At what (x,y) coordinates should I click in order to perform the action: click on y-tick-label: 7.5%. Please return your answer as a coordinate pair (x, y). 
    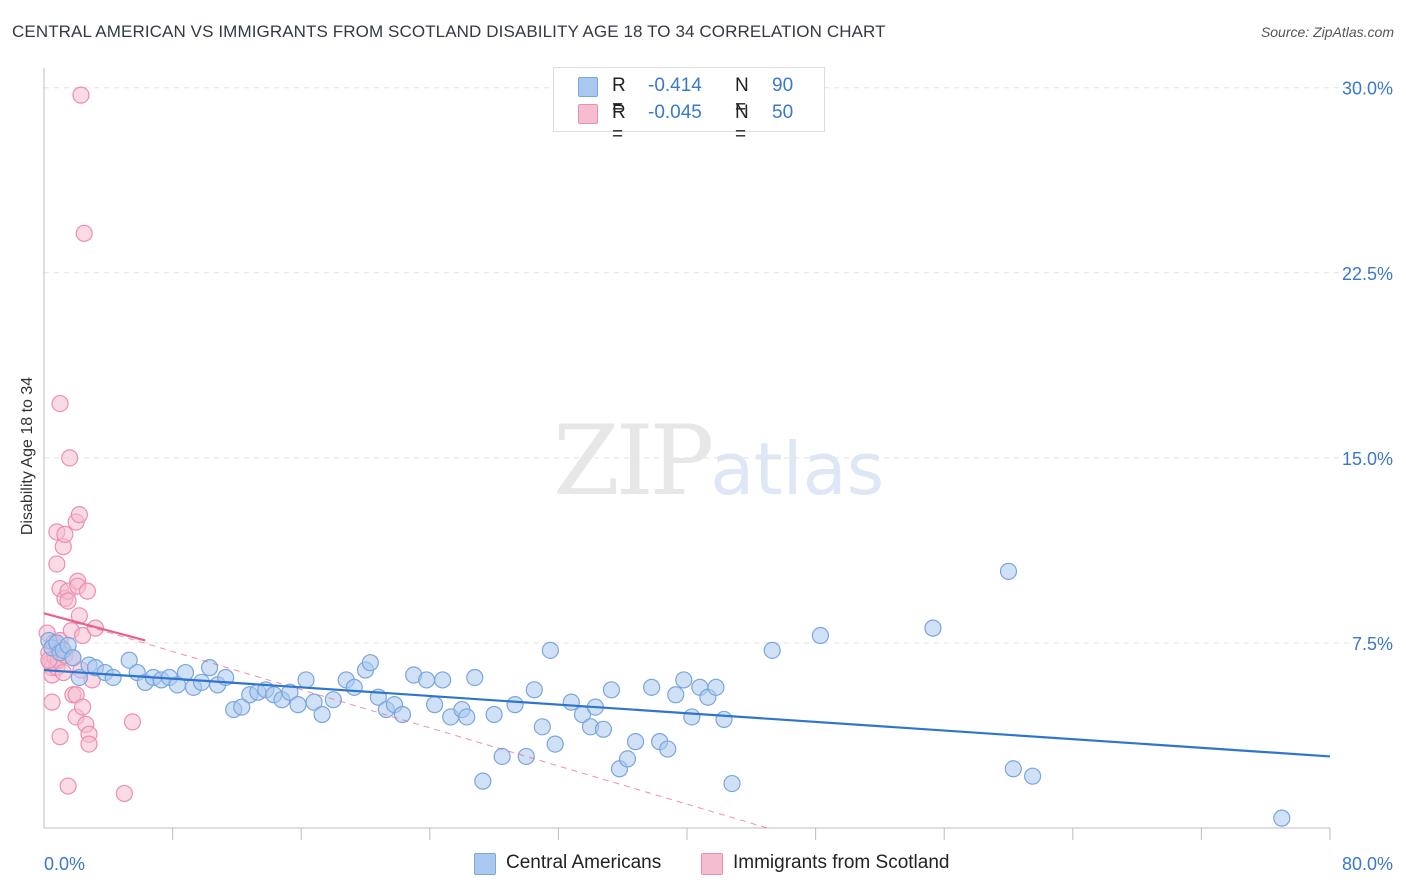
    Looking at the image, I should click on (1372, 644).